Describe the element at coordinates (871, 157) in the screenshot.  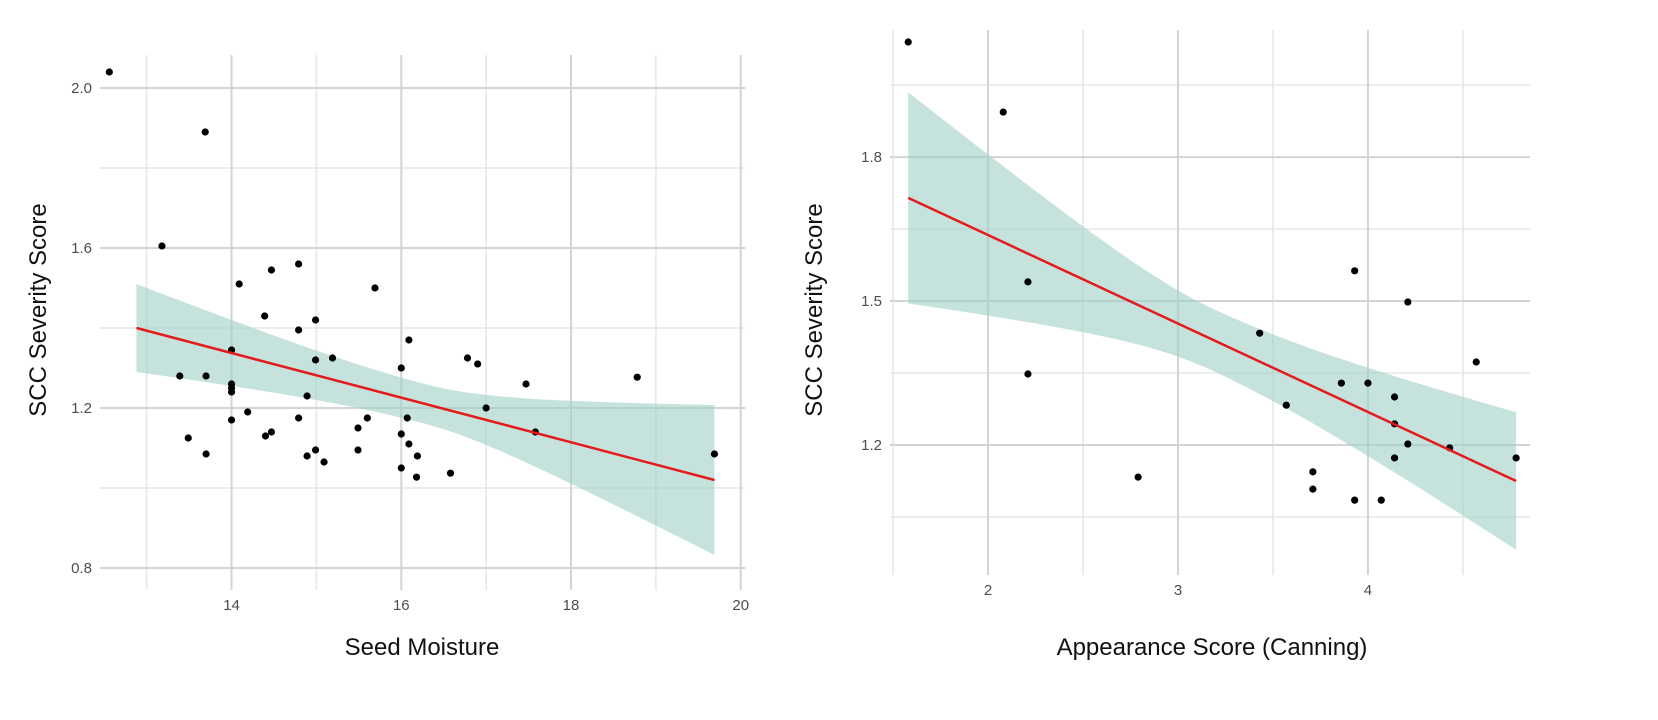
I see `y-tick-label: 1.8` at that location.